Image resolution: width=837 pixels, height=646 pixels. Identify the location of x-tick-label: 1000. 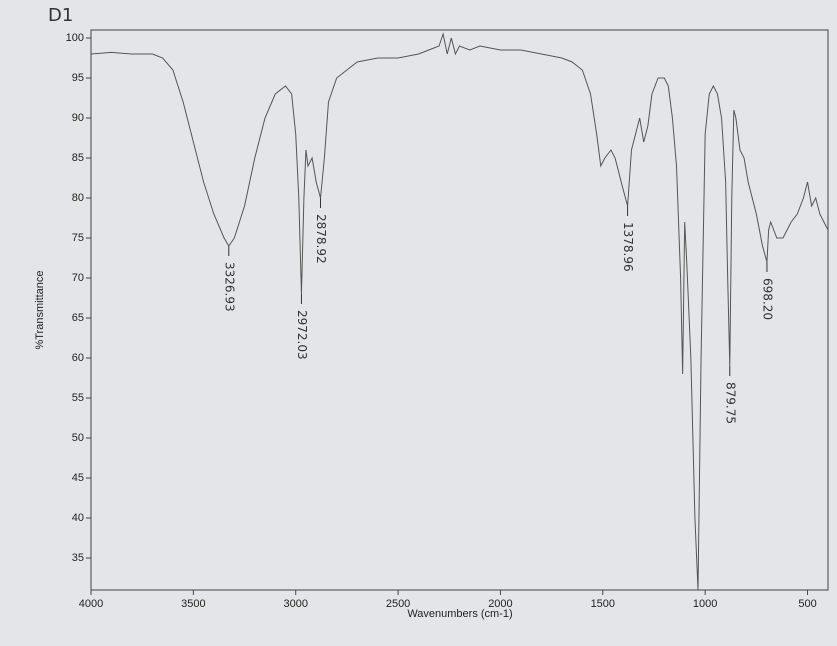
(705, 604).